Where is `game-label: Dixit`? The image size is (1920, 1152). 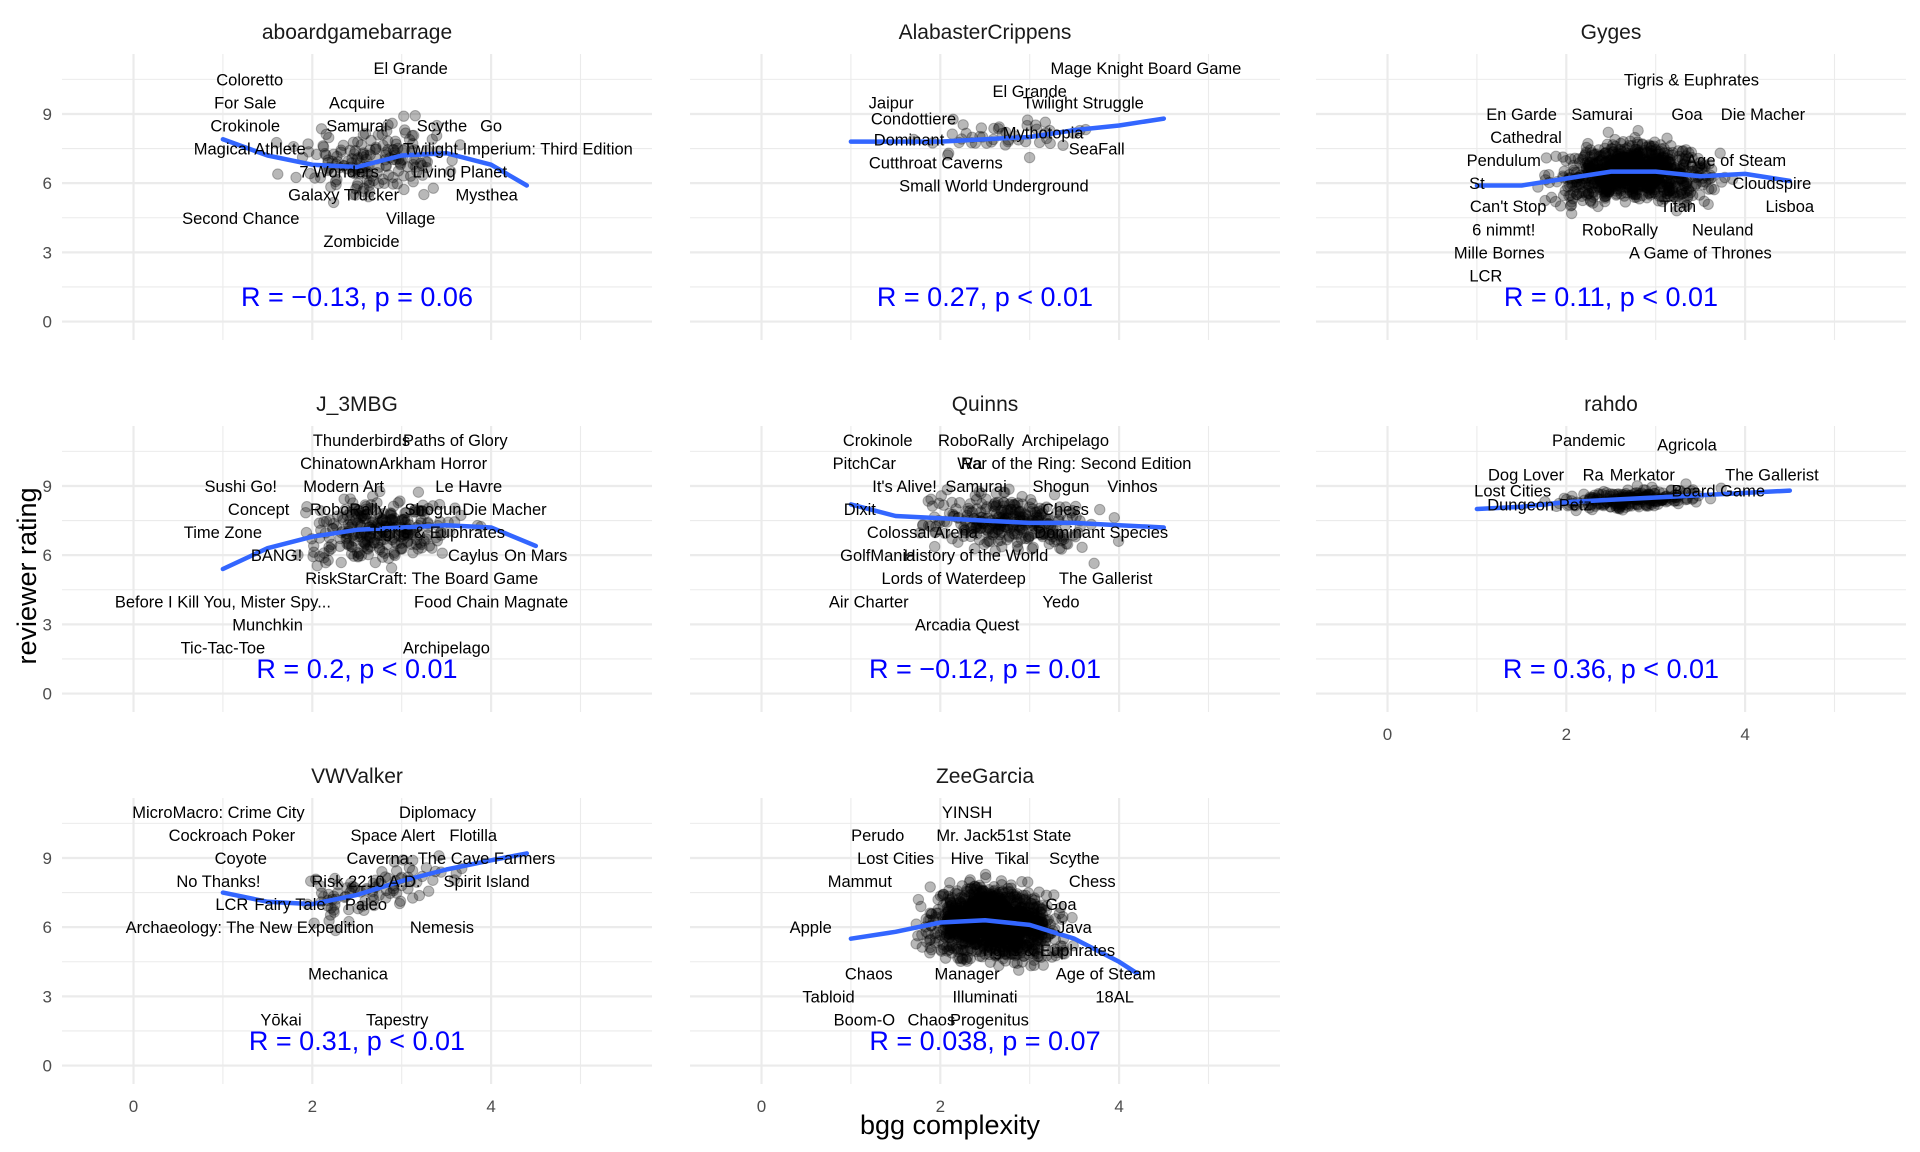
game-label: Dixit is located at coordinates (860, 510).